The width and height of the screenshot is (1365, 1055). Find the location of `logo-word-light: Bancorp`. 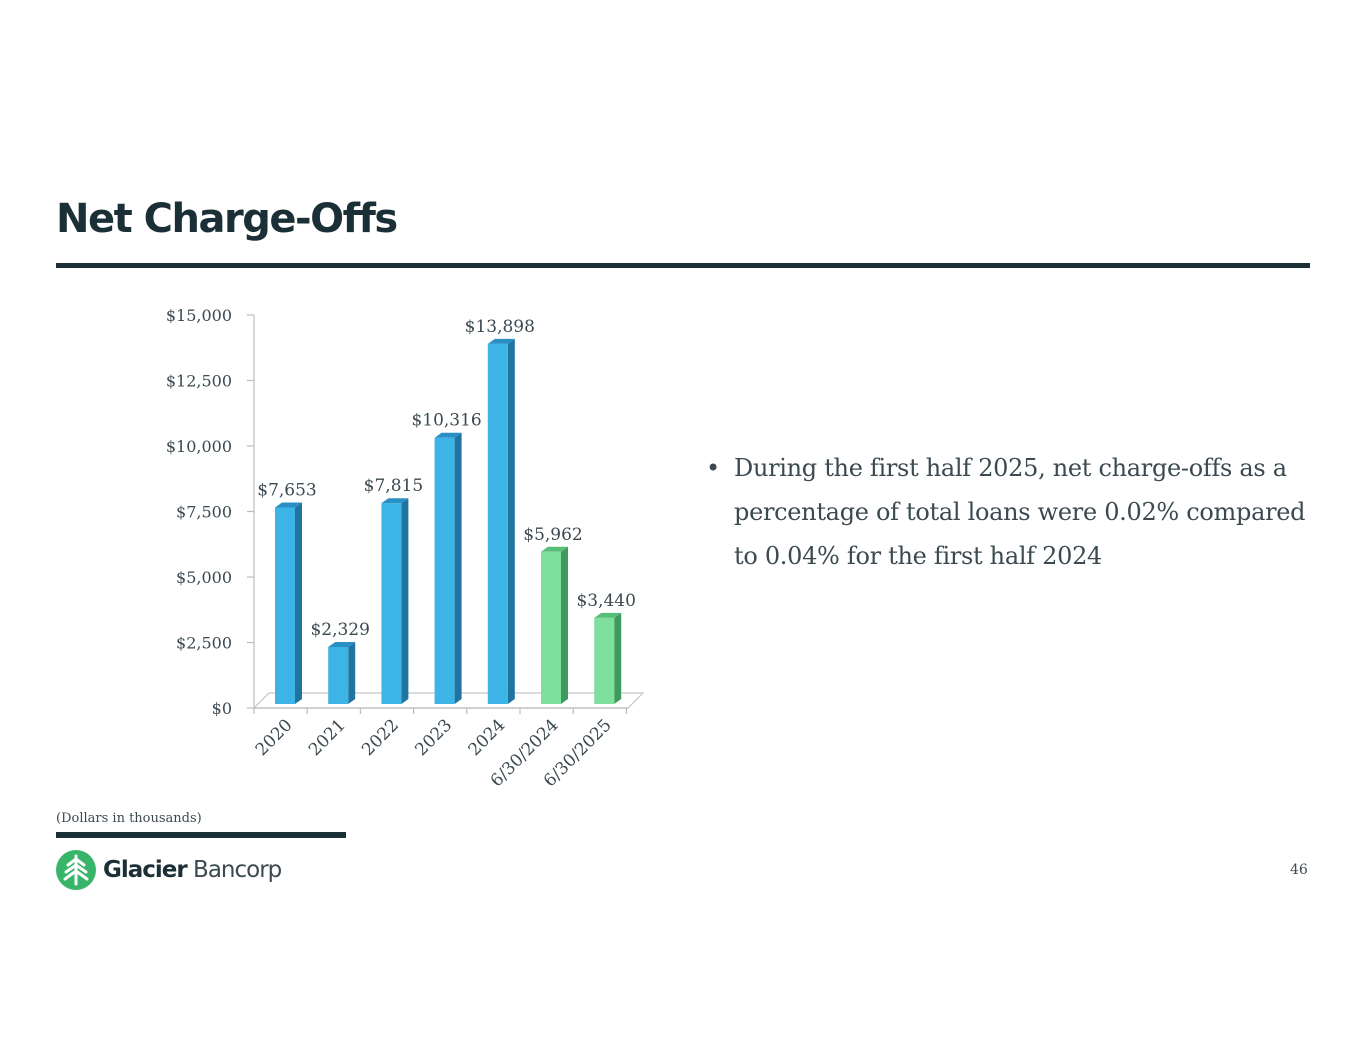

logo-word-light: Bancorp is located at coordinates (234, 870).